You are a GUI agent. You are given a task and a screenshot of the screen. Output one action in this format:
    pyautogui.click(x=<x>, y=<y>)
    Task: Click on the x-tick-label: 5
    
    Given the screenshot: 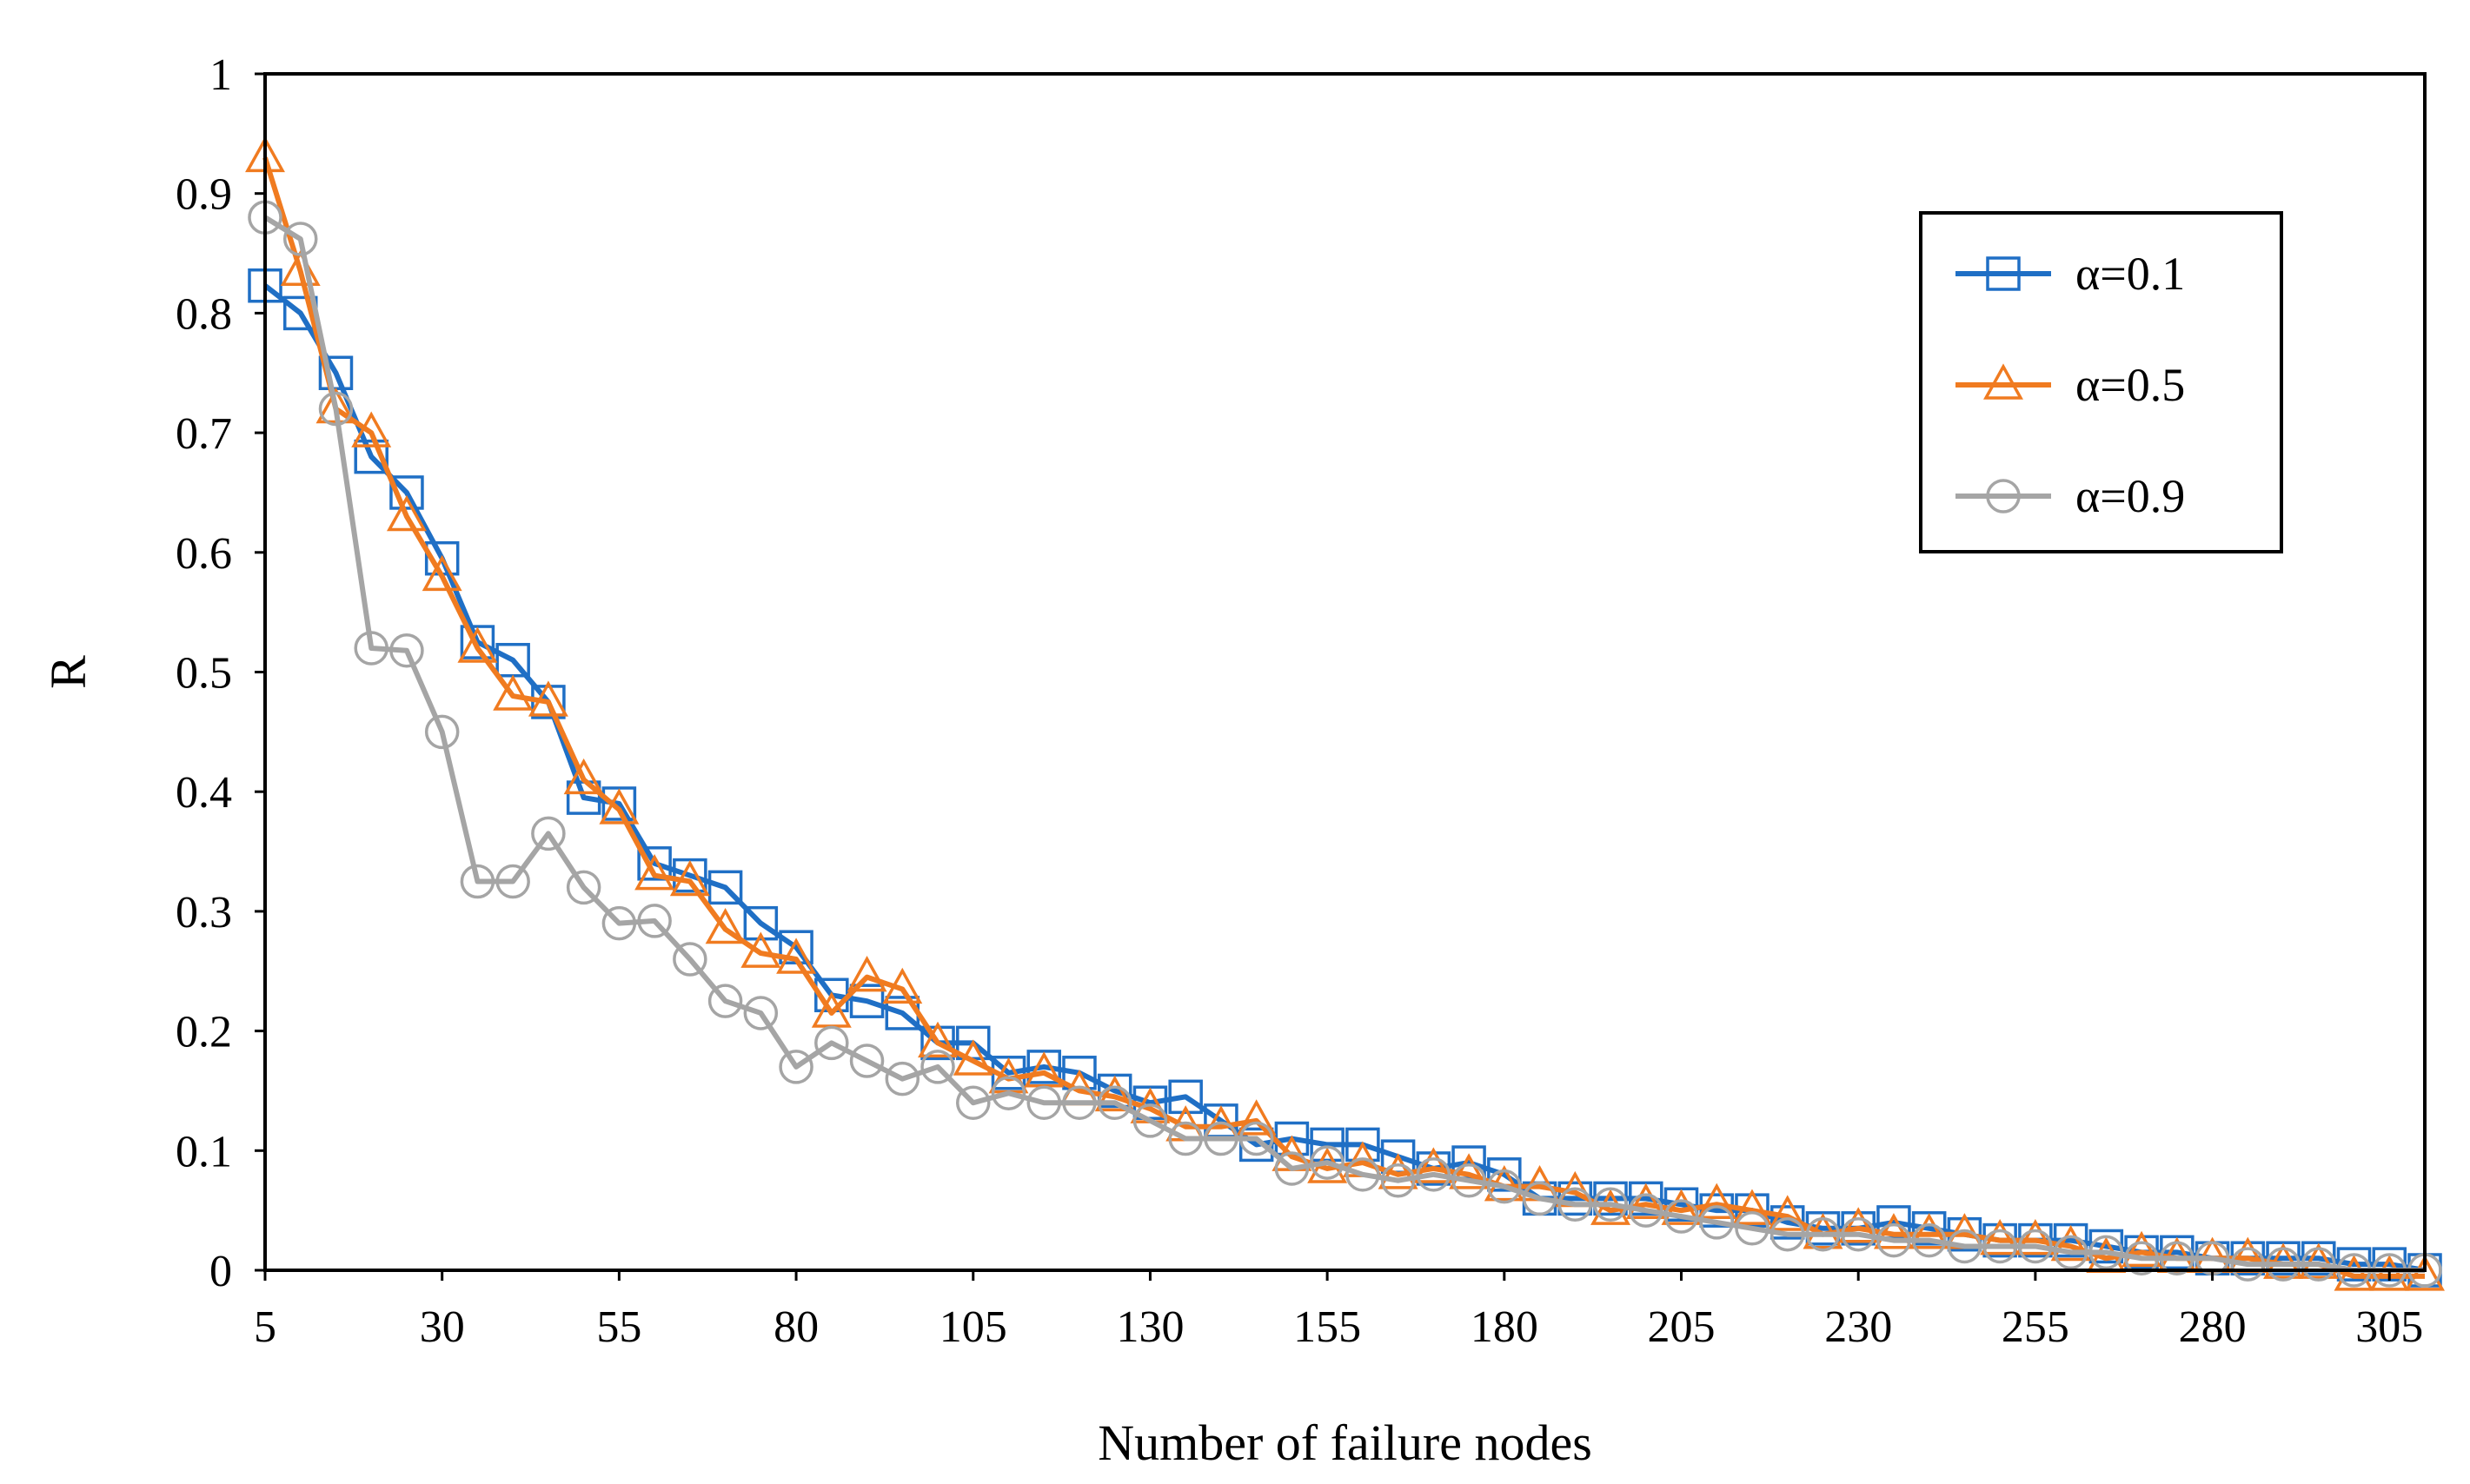 What is the action you would take?
    pyautogui.click(x=265, y=1327)
    